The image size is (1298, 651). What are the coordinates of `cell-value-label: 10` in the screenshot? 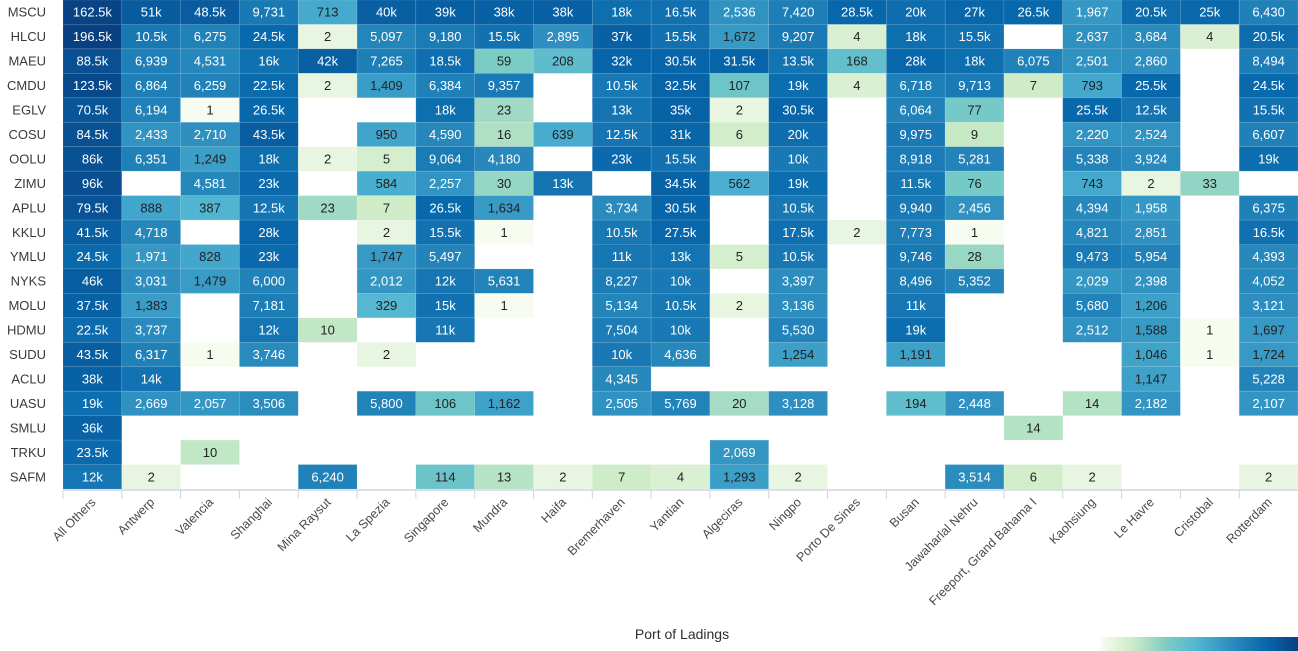 It's located at (210, 452).